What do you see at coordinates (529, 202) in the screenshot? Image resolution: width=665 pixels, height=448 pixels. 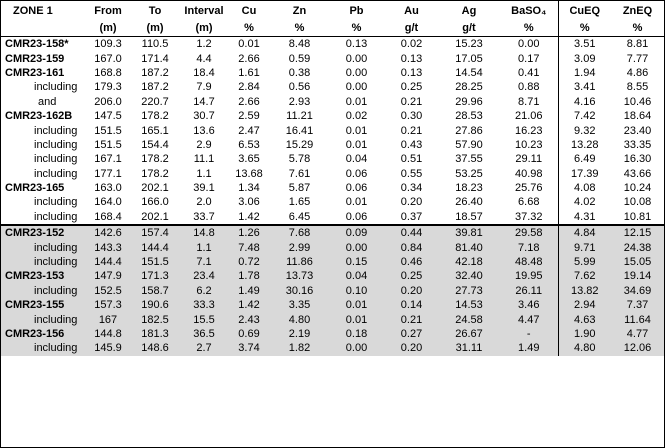 I see `cell-baso4: 6.68` at bounding box center [529, 202].